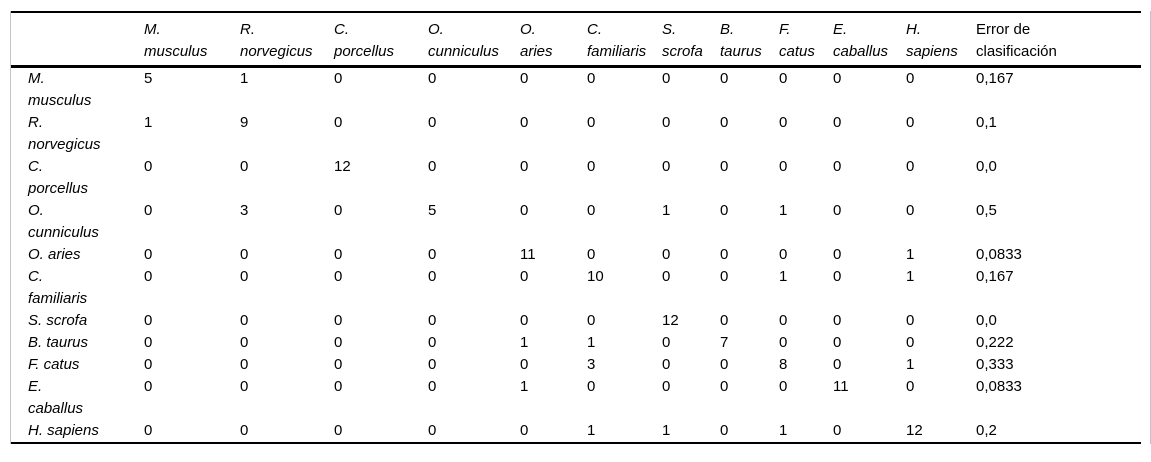 The width and height of the screenshot is (1151, 462). I want to click on table-row: M. musculus 5 1 0 0 0 0 0 0 0 0 0 0,167, so click(576, 90).